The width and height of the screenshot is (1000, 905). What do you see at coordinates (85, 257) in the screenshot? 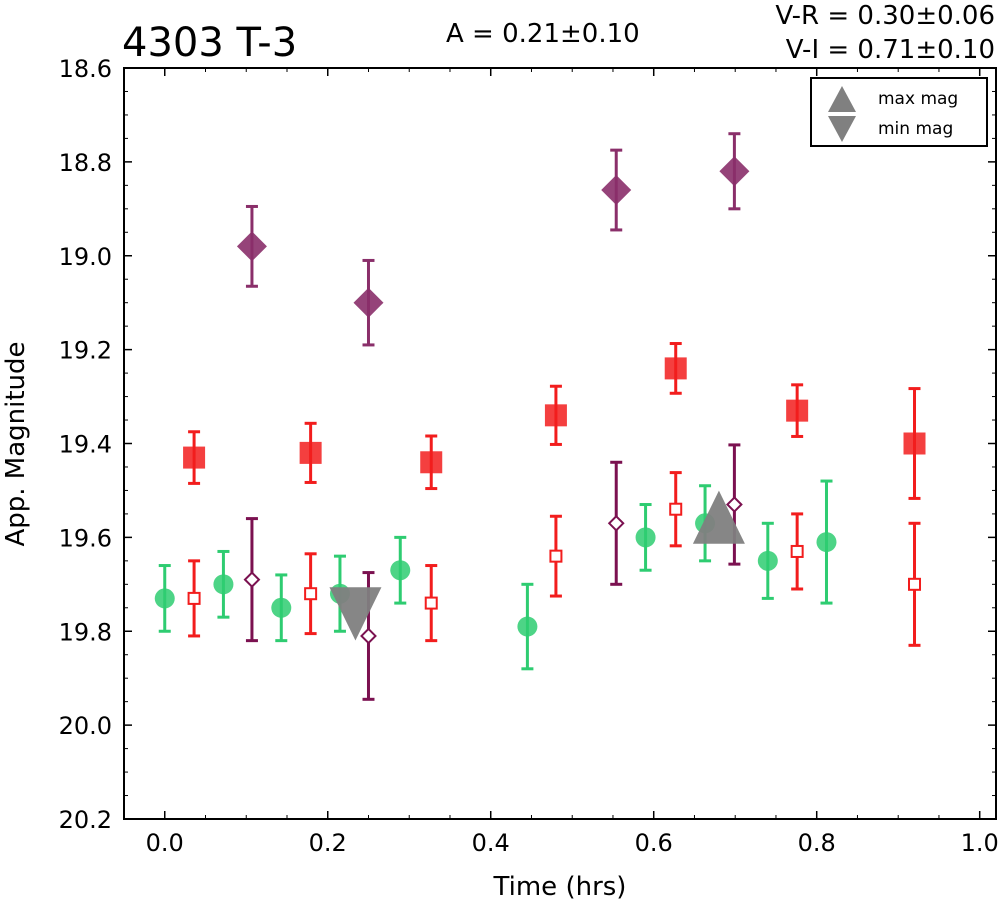
I see `y-tick-label: 19.0` at bounding box center [85, 257].